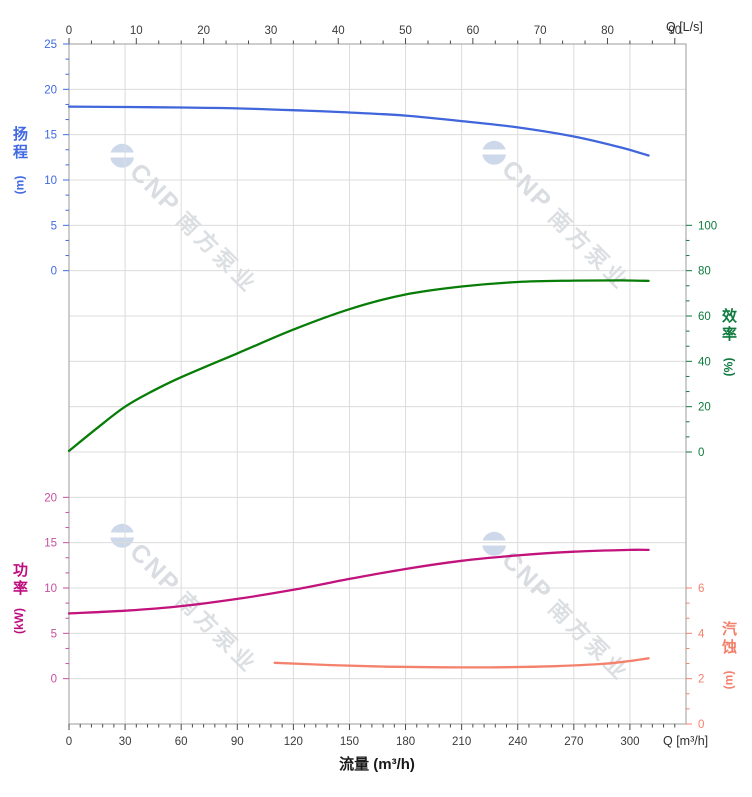 This screenshot has height=797, width=752. Describe the element at coordinates (19, 144) in the screenshot. I see `head-axis-title-text: 扬程` at that location.